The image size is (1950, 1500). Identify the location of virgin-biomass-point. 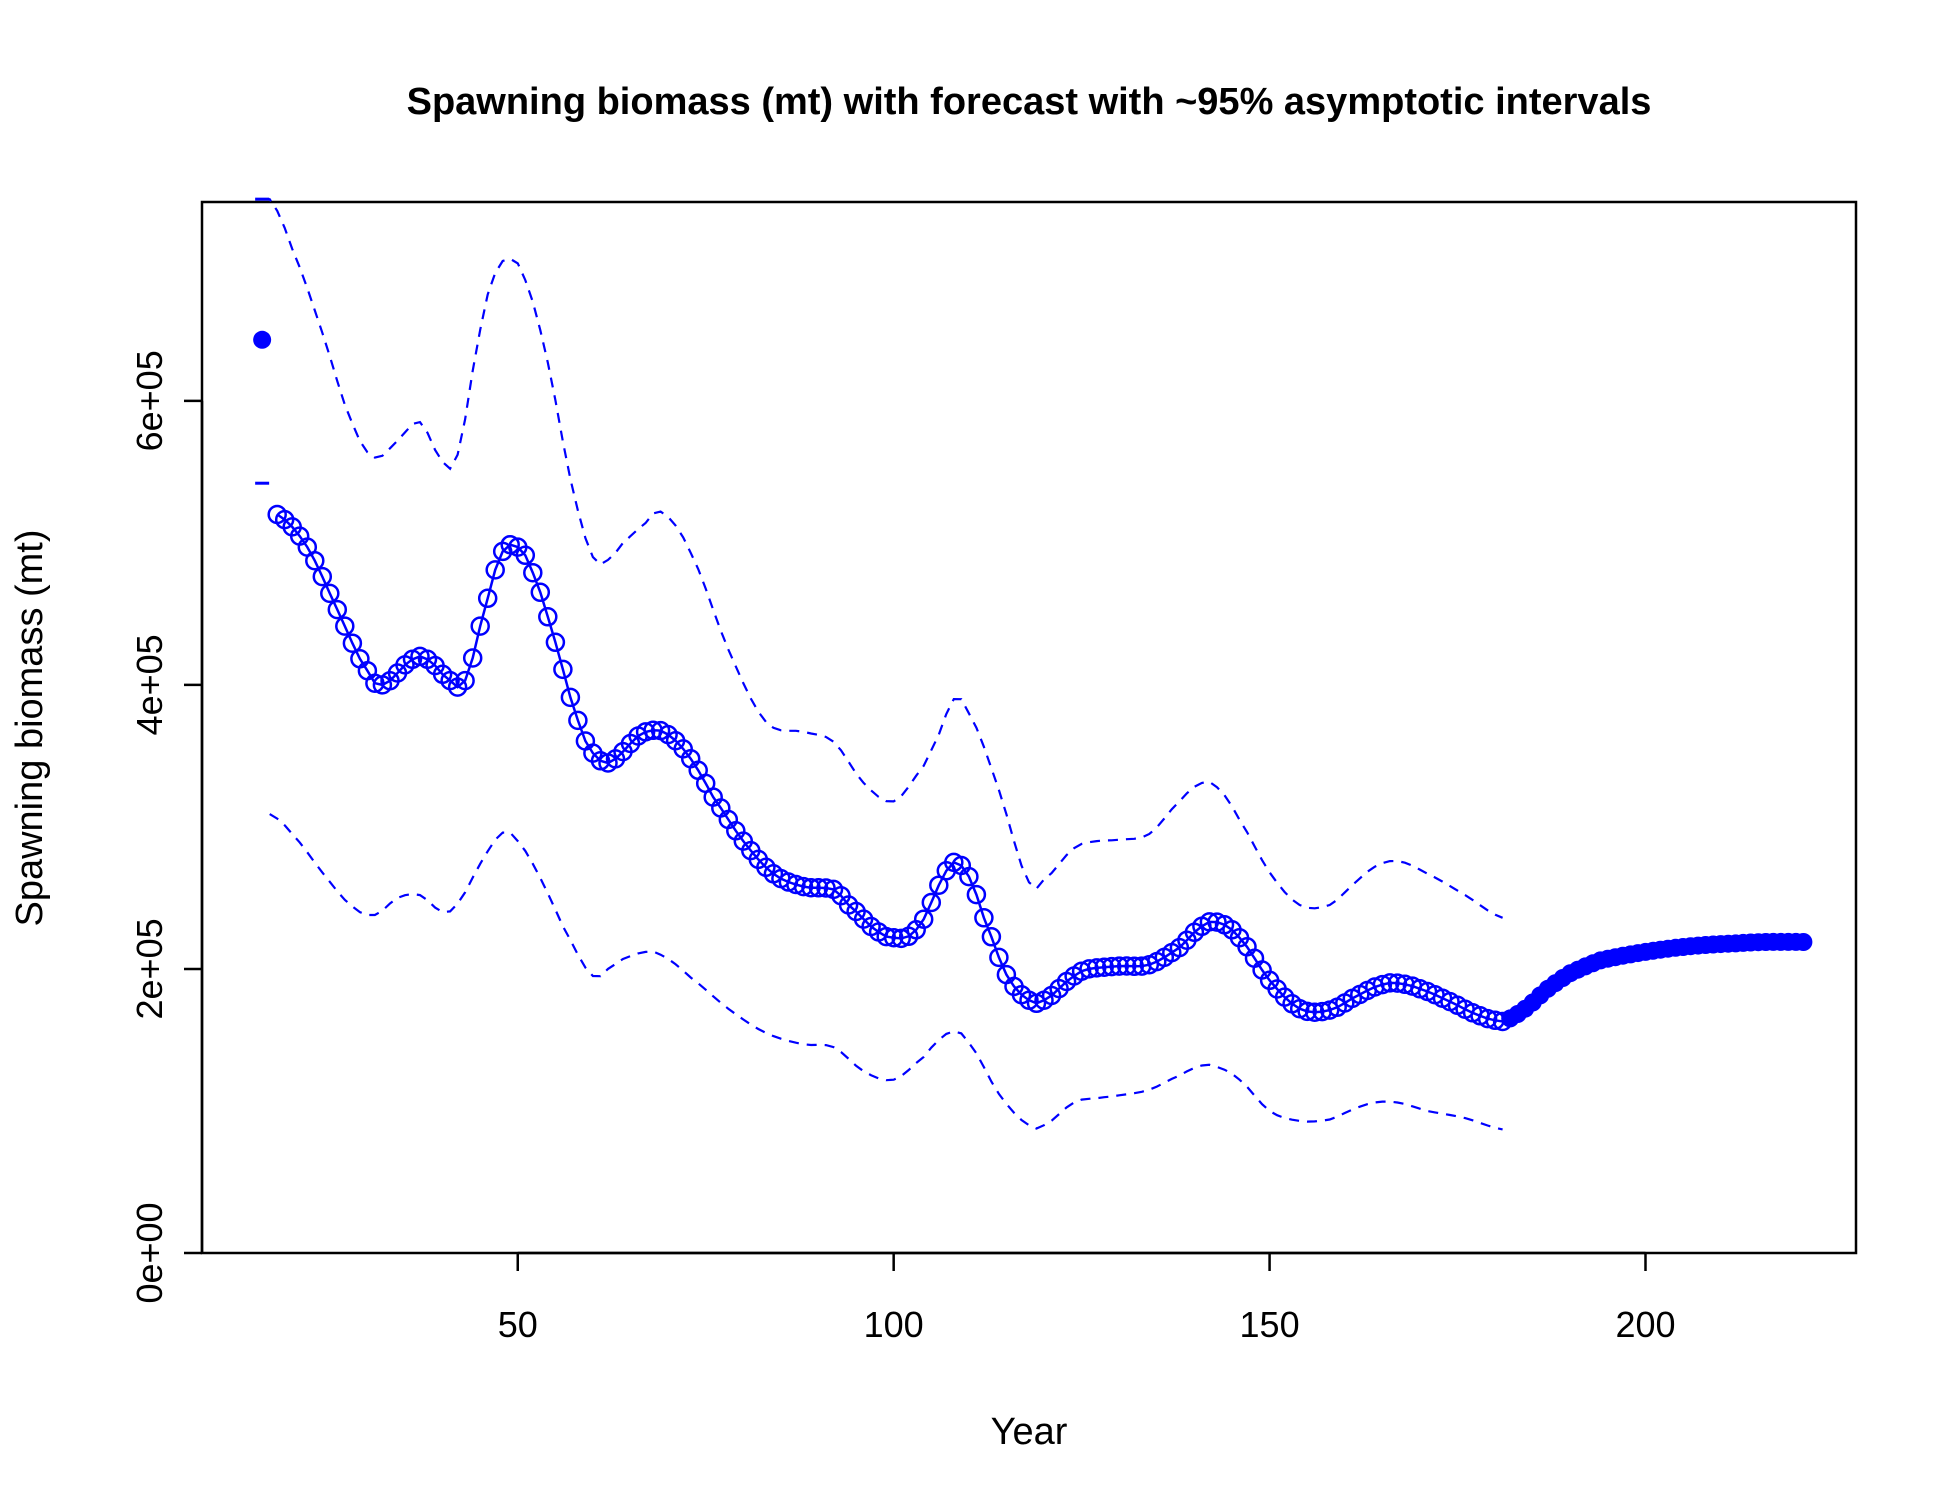
(262, 339).